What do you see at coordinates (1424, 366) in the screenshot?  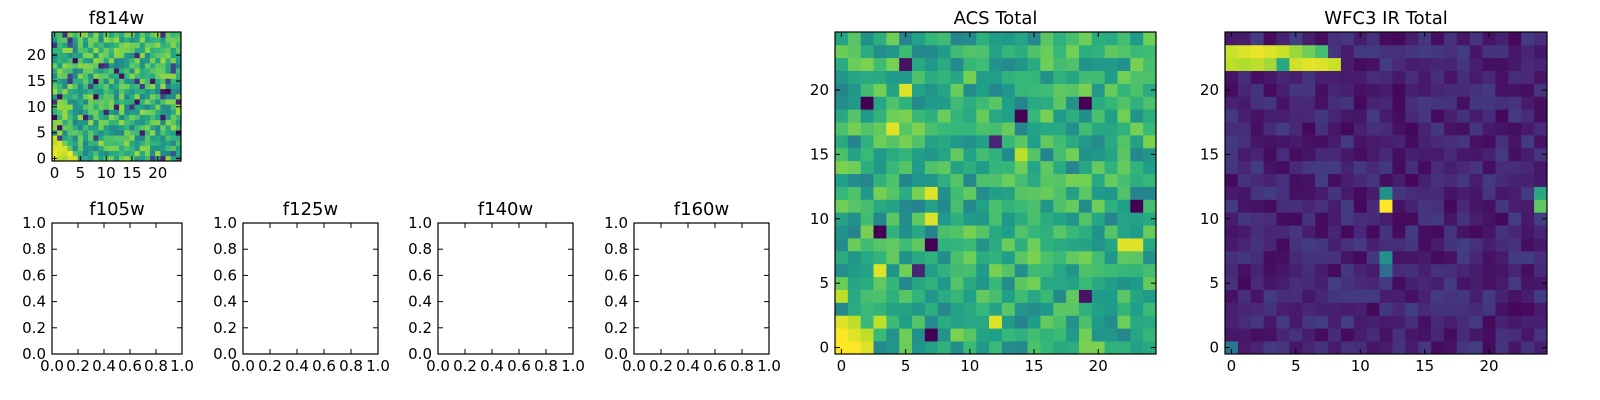 I see `x-tick-label: 15` at bounding box center [1424, 366].